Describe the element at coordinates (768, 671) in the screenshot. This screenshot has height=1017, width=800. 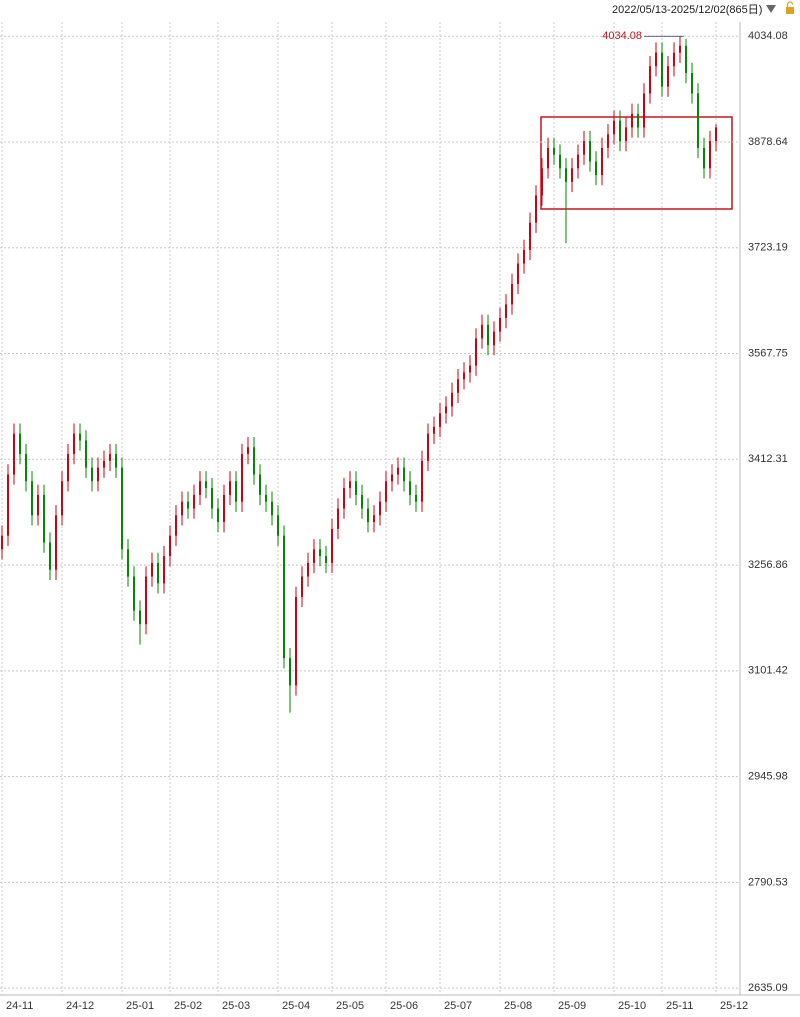
I see `y-tick-label: 3101.42` at that location.